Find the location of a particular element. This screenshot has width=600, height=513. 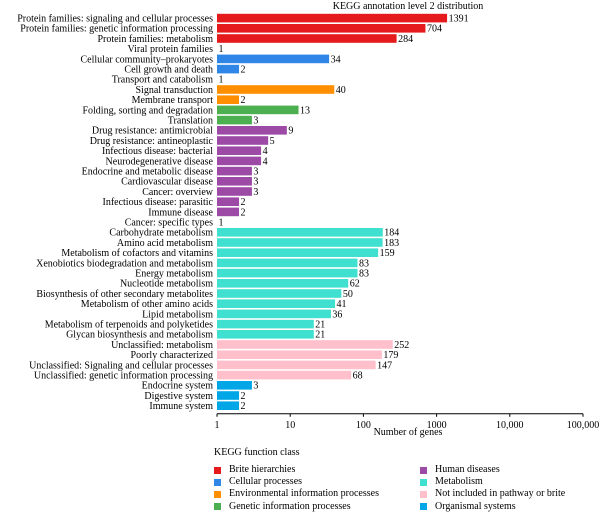

legend-label: Brite hierarchies is located at coordinates (262, 470).